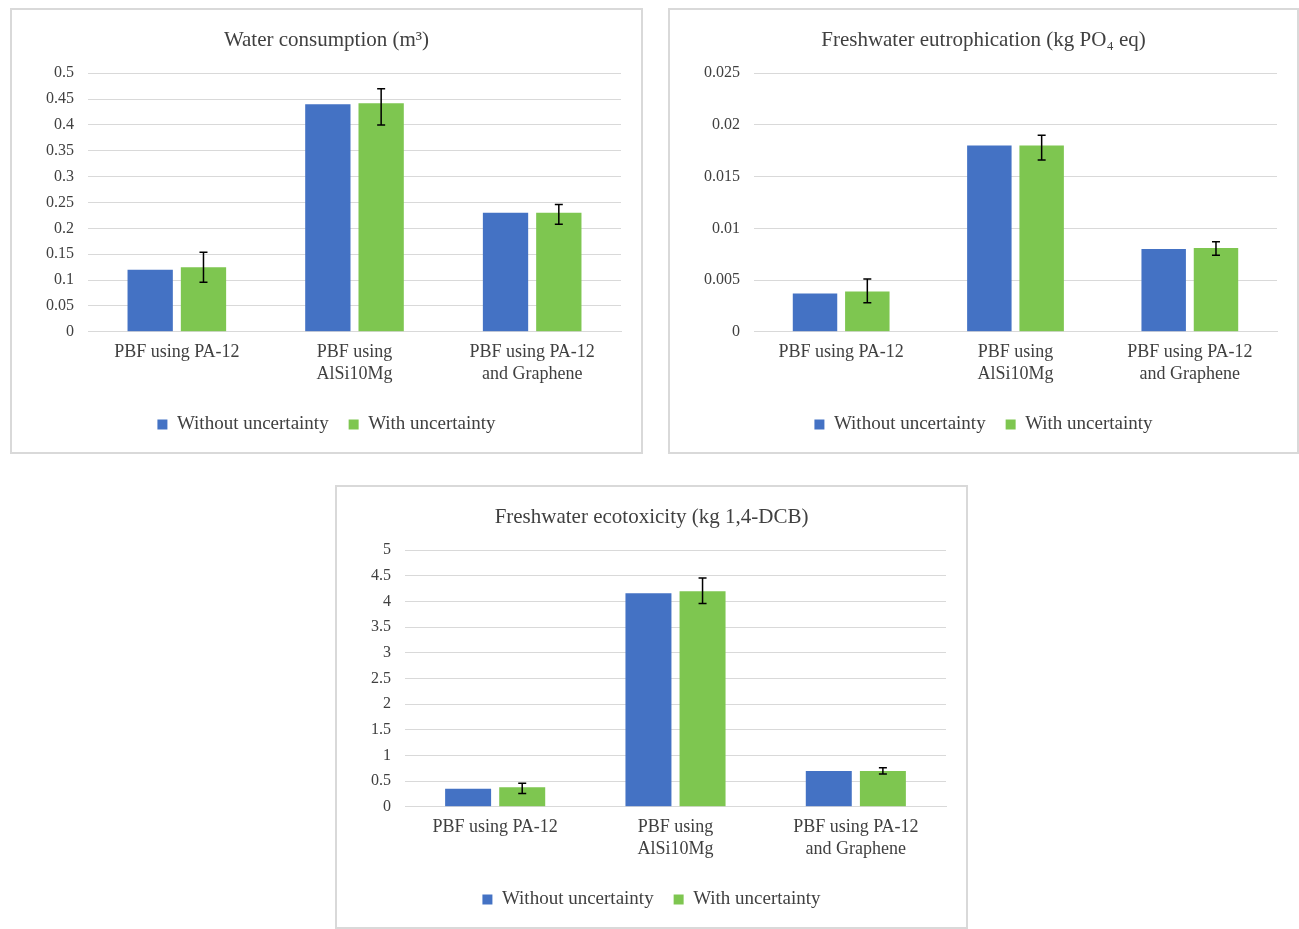 The width and height of the screenshot is (1299, 929). Describe the element at coordinates (722, 279) in the screenshot. I see `y-tick-label: 0.005` at that location.